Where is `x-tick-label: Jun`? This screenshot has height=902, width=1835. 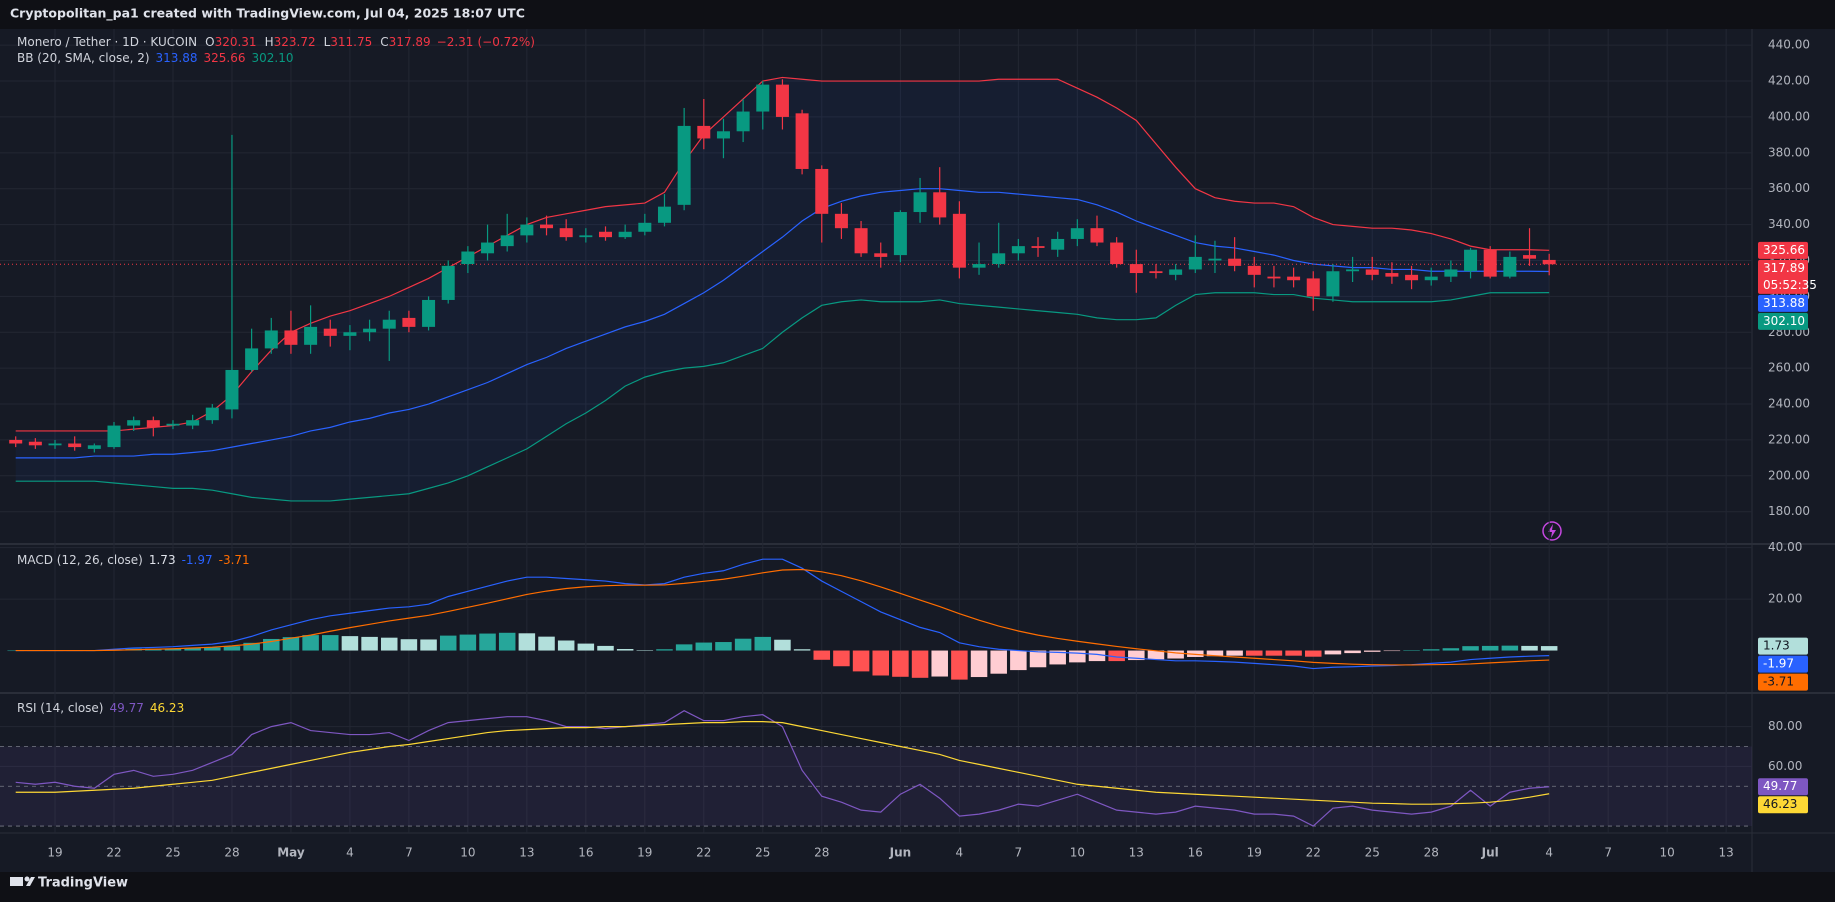 x-tick-label: Jun is located at coordinates (900, 853).